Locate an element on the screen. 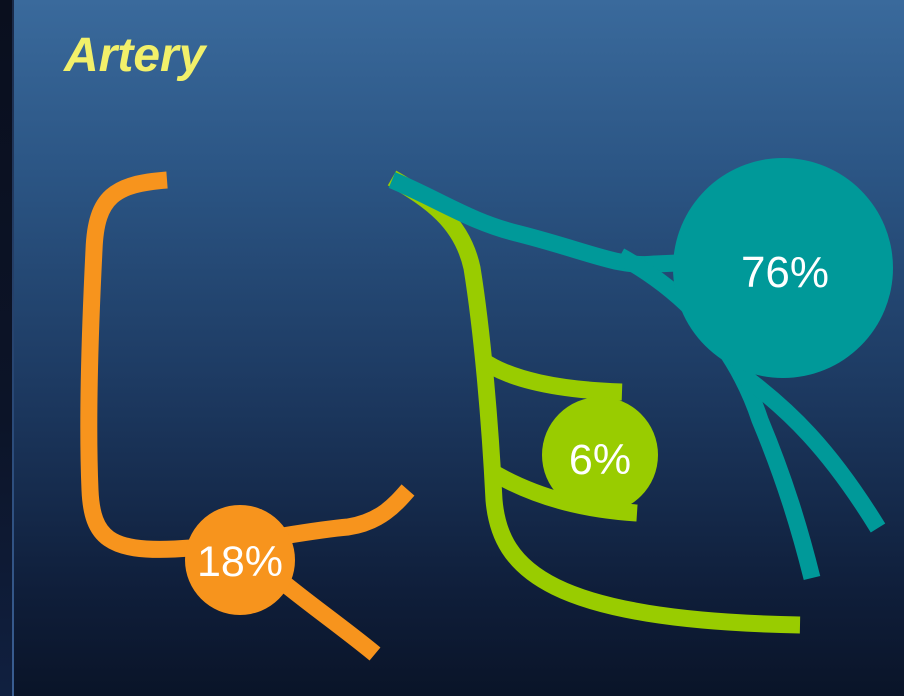 The width and height of the screenshot is (904, 696). green-node-circle is located at coordinates (600, 455).